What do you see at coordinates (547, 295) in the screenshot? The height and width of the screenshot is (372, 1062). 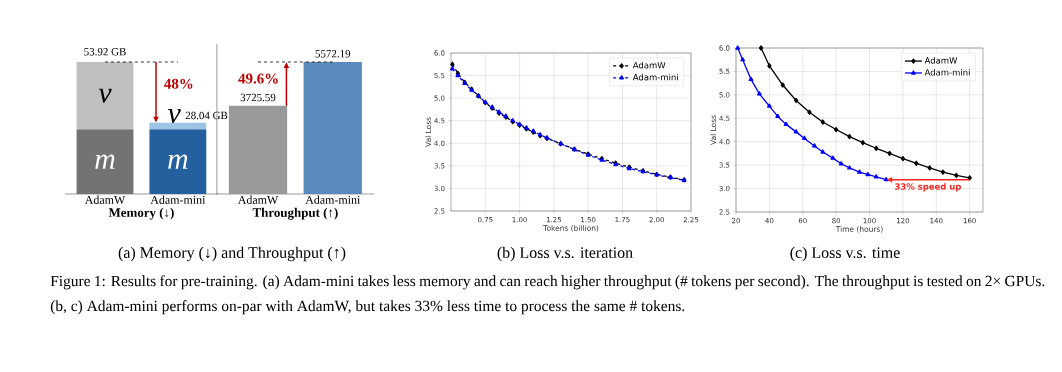 I see `caption: Figure 1: Results for pre-training. (a) Adam-mini takes less memory and can reach higher throughput (# tokens per second). The throughput is tested on 2× GPUs. (b, c) Adam-mini performs on-par with AdamW, but takes 33% less time to process the same # tokens.` at bounding box center [547, 295].